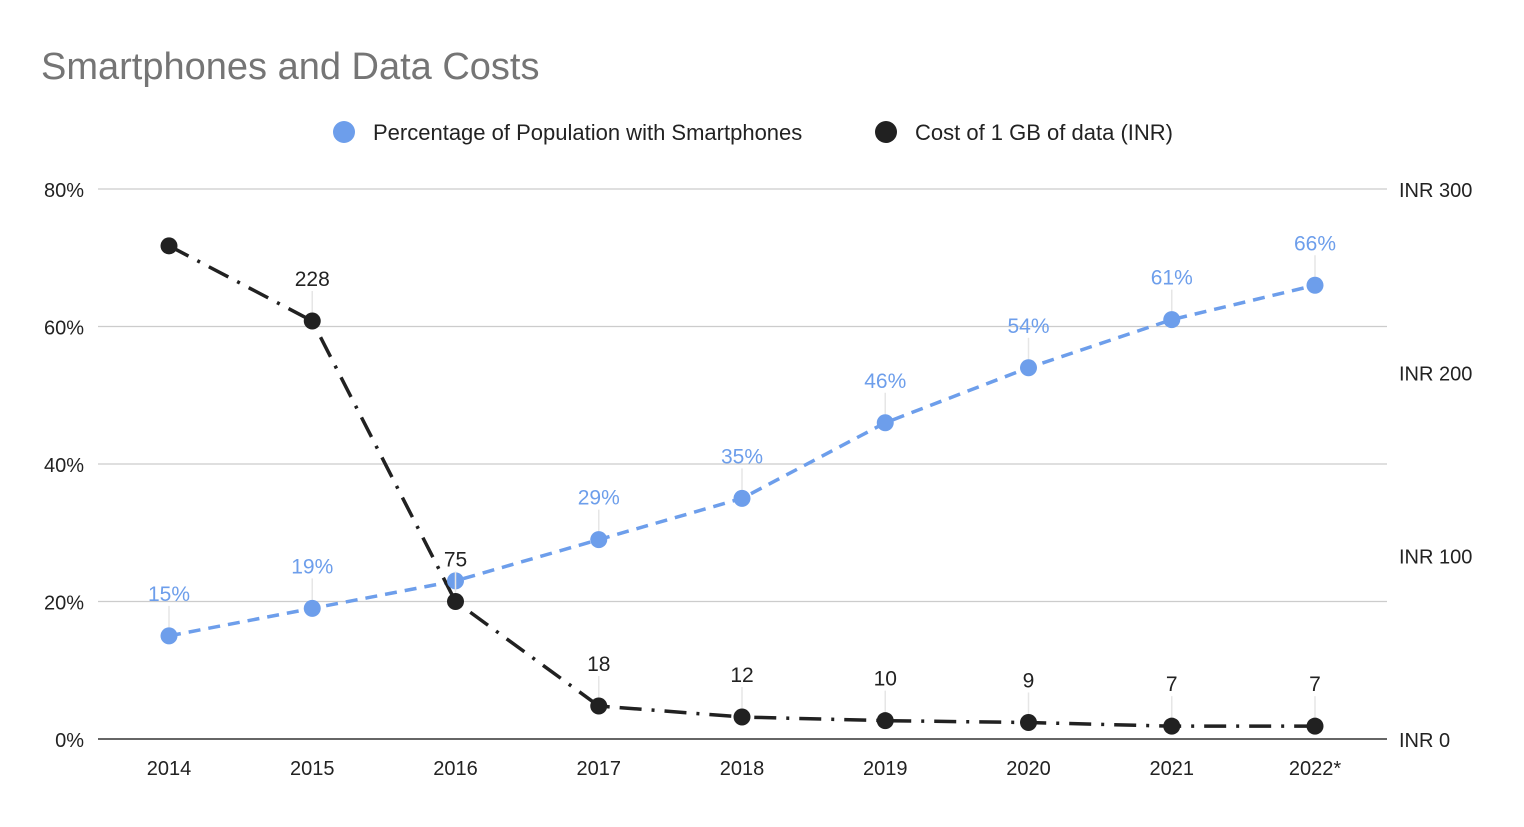 The height and width of the screenshot is (827, 1524). What do you see at coordinates (1424, 741) in the screenshot?
I see `right-axis-tick-label: INR 0` at bounding box center [1424, 741].